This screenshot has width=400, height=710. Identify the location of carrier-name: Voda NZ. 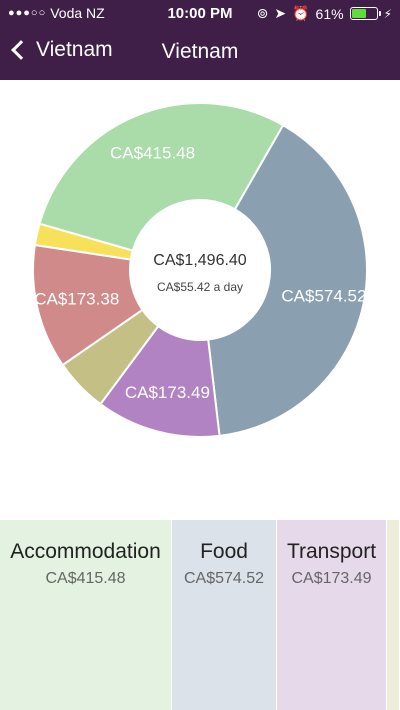
(77, 13).